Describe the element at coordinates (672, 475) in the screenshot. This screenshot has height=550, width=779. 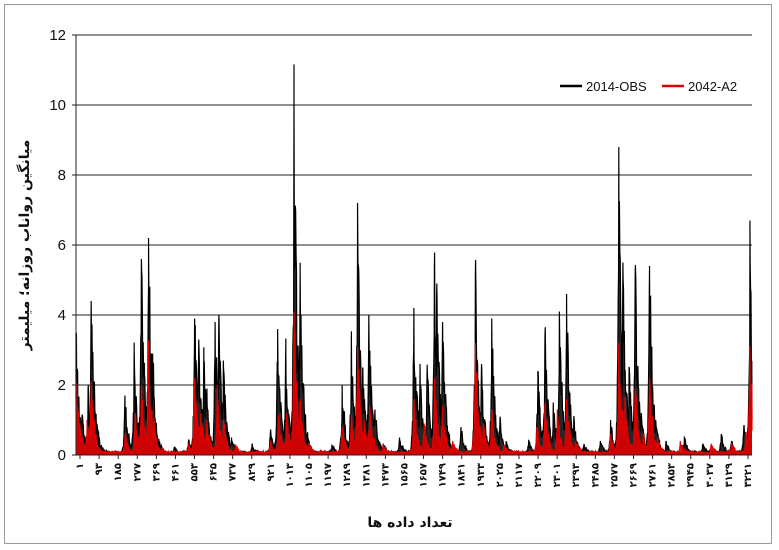
I see `x-tick-label: ۲۸۵۳` at that location.